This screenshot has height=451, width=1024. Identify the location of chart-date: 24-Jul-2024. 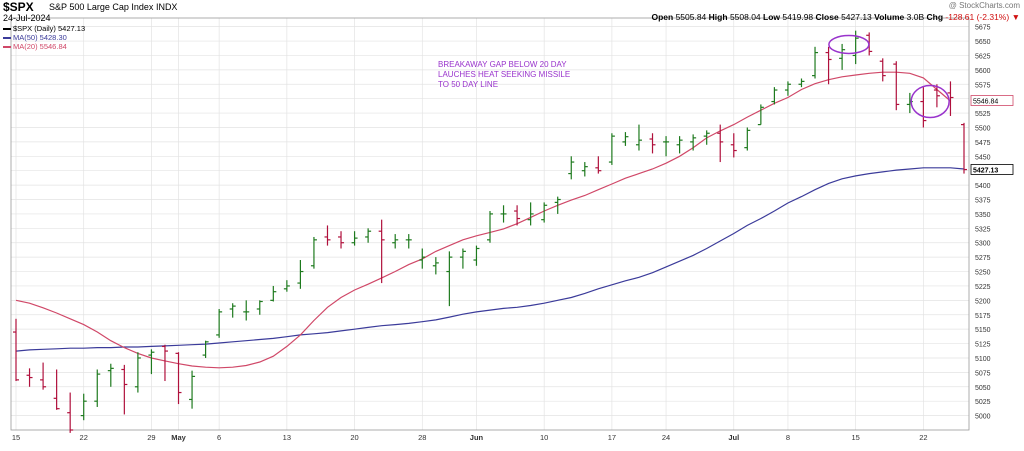
(27, 18).